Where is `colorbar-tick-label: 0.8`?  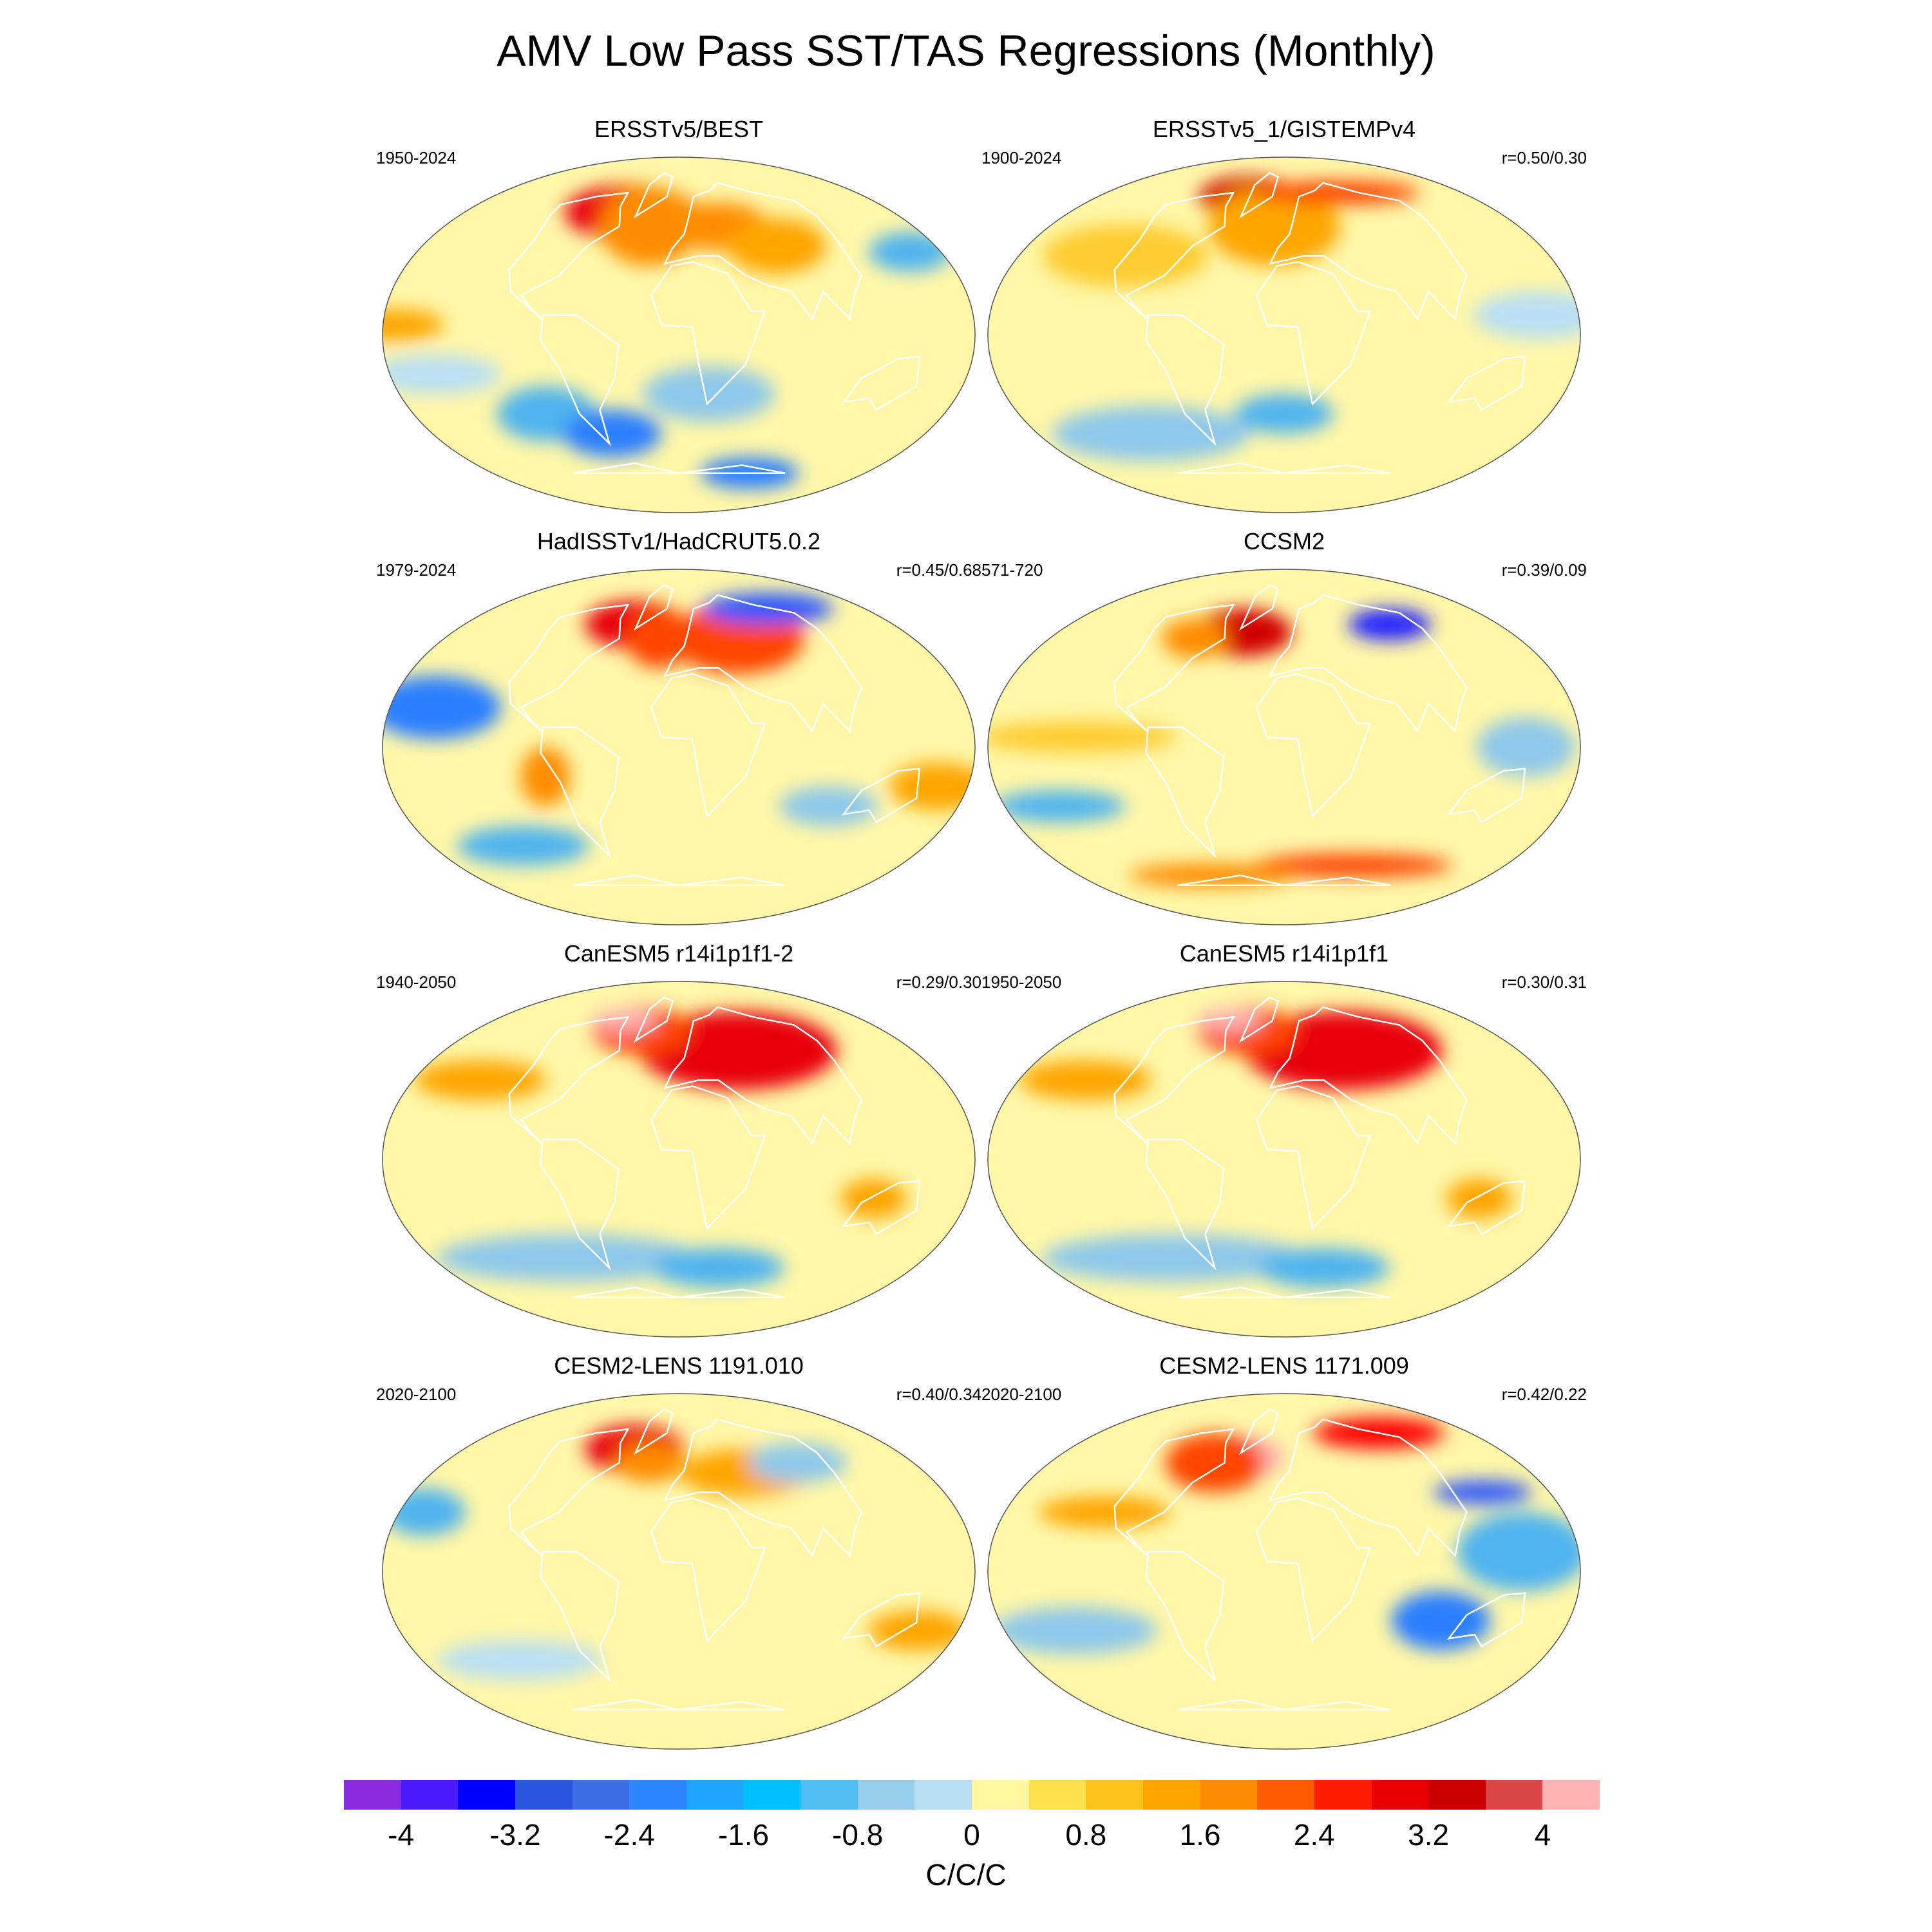
colorbar-tick-label: 0.8 is located at coordinates (1086, 1835).